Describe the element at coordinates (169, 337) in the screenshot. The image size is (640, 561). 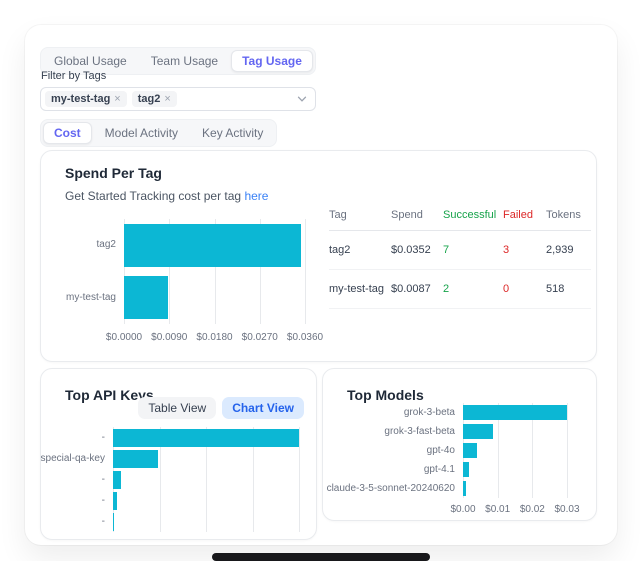
I see `x-axis-tick-label: $0.0090` at that location.